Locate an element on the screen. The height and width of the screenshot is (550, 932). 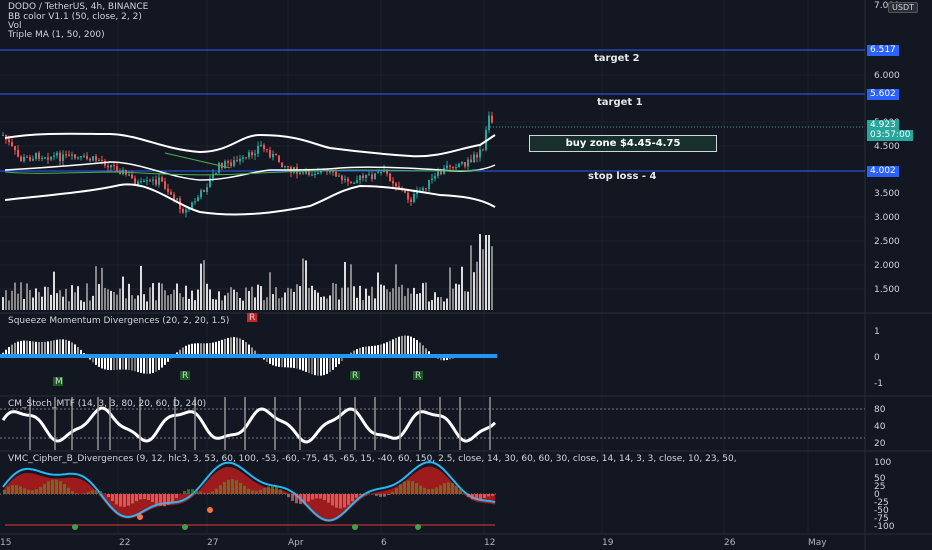
vmc-dot is located at coordinates (210, 510).